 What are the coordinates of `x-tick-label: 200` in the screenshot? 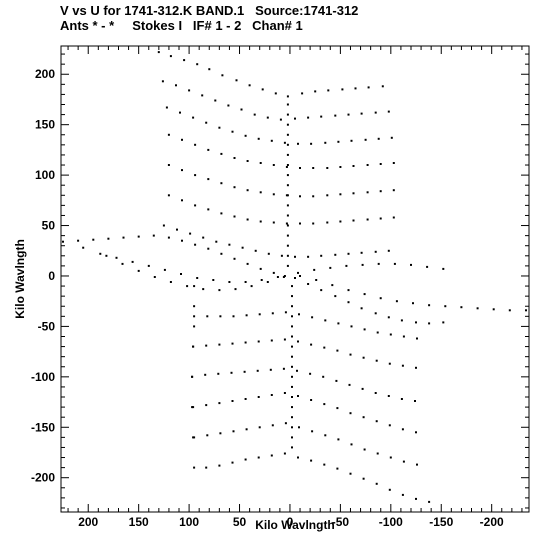 It's located at (88, 522).